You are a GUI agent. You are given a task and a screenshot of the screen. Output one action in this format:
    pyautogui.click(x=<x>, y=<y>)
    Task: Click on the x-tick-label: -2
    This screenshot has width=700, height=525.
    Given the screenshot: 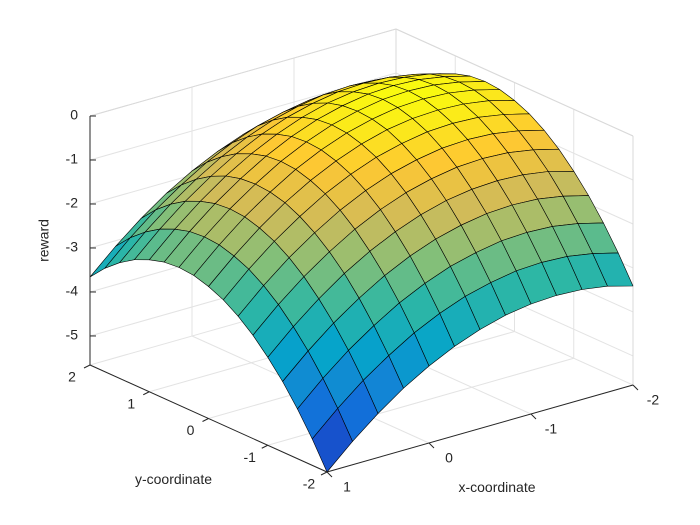 What is the action you would take?
    pyautogui.click(x=653, y=400)
    